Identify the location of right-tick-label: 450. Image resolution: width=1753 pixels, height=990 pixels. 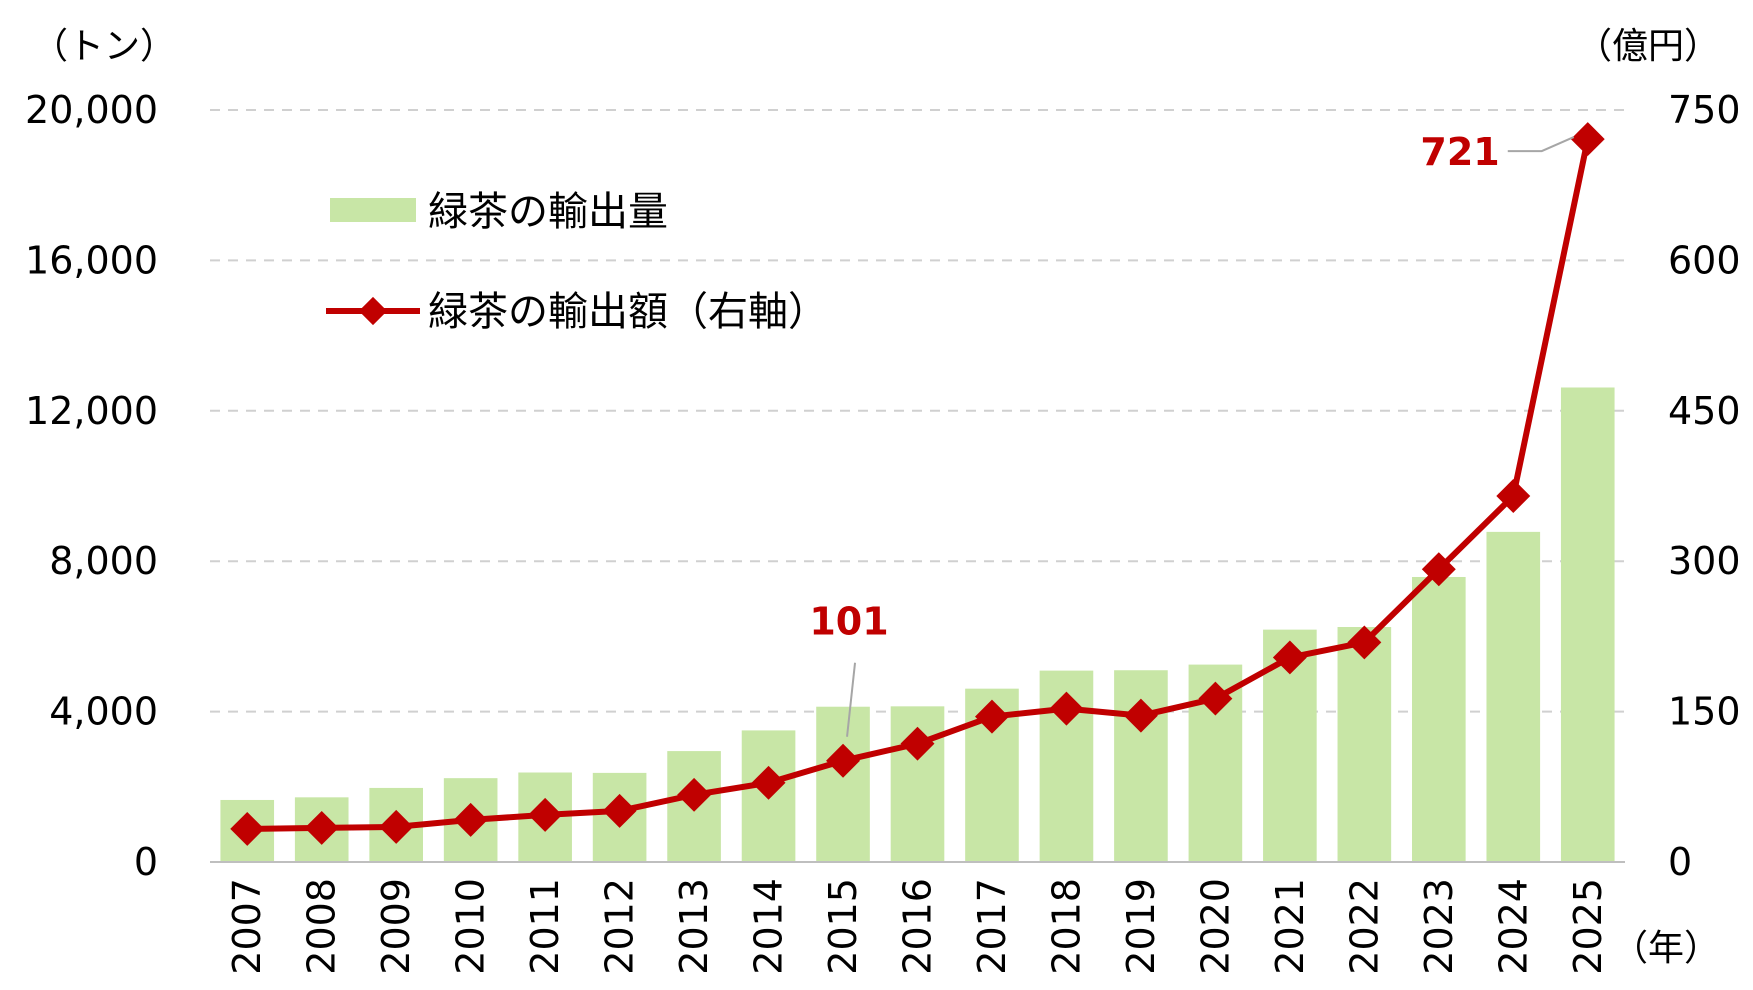
(1704, 411).